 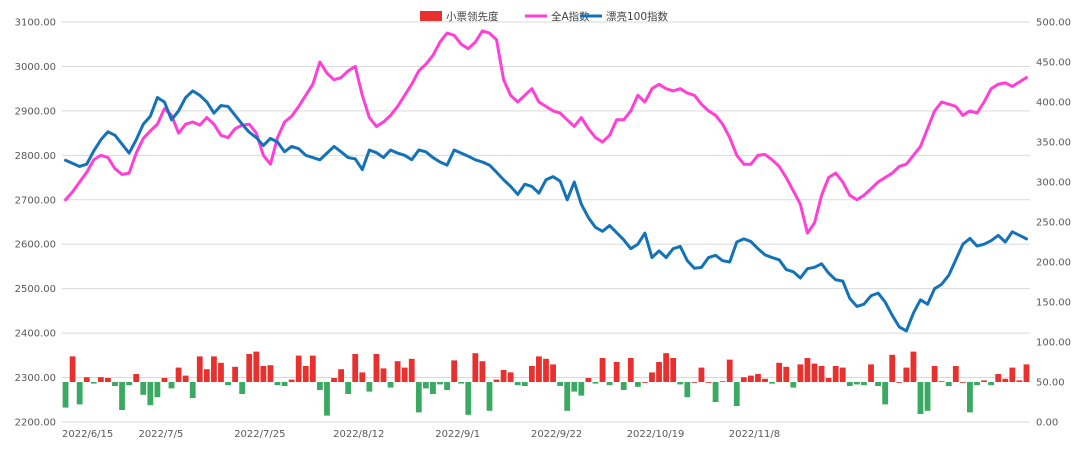 I want to click on legend-label: 小票领先度, so click(x=472, y=16).